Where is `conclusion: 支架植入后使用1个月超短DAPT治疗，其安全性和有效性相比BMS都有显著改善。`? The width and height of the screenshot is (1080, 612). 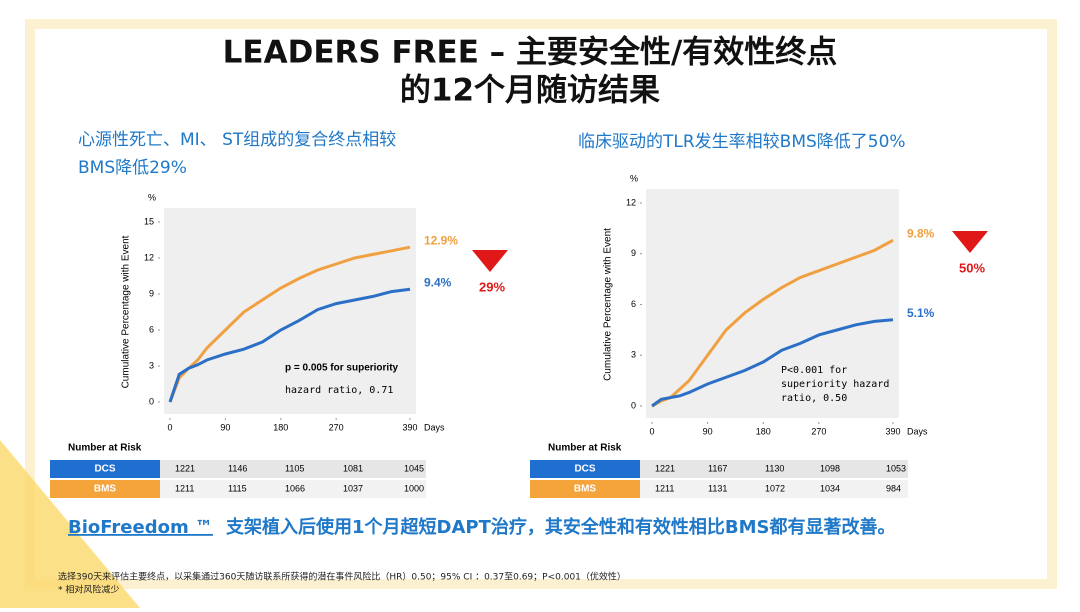 conclusion: 支架植入后使用1个月超短DAPT治疗，其安全性和有效性相比BMS都有显著改善。 is located at coordinates (560, 527).